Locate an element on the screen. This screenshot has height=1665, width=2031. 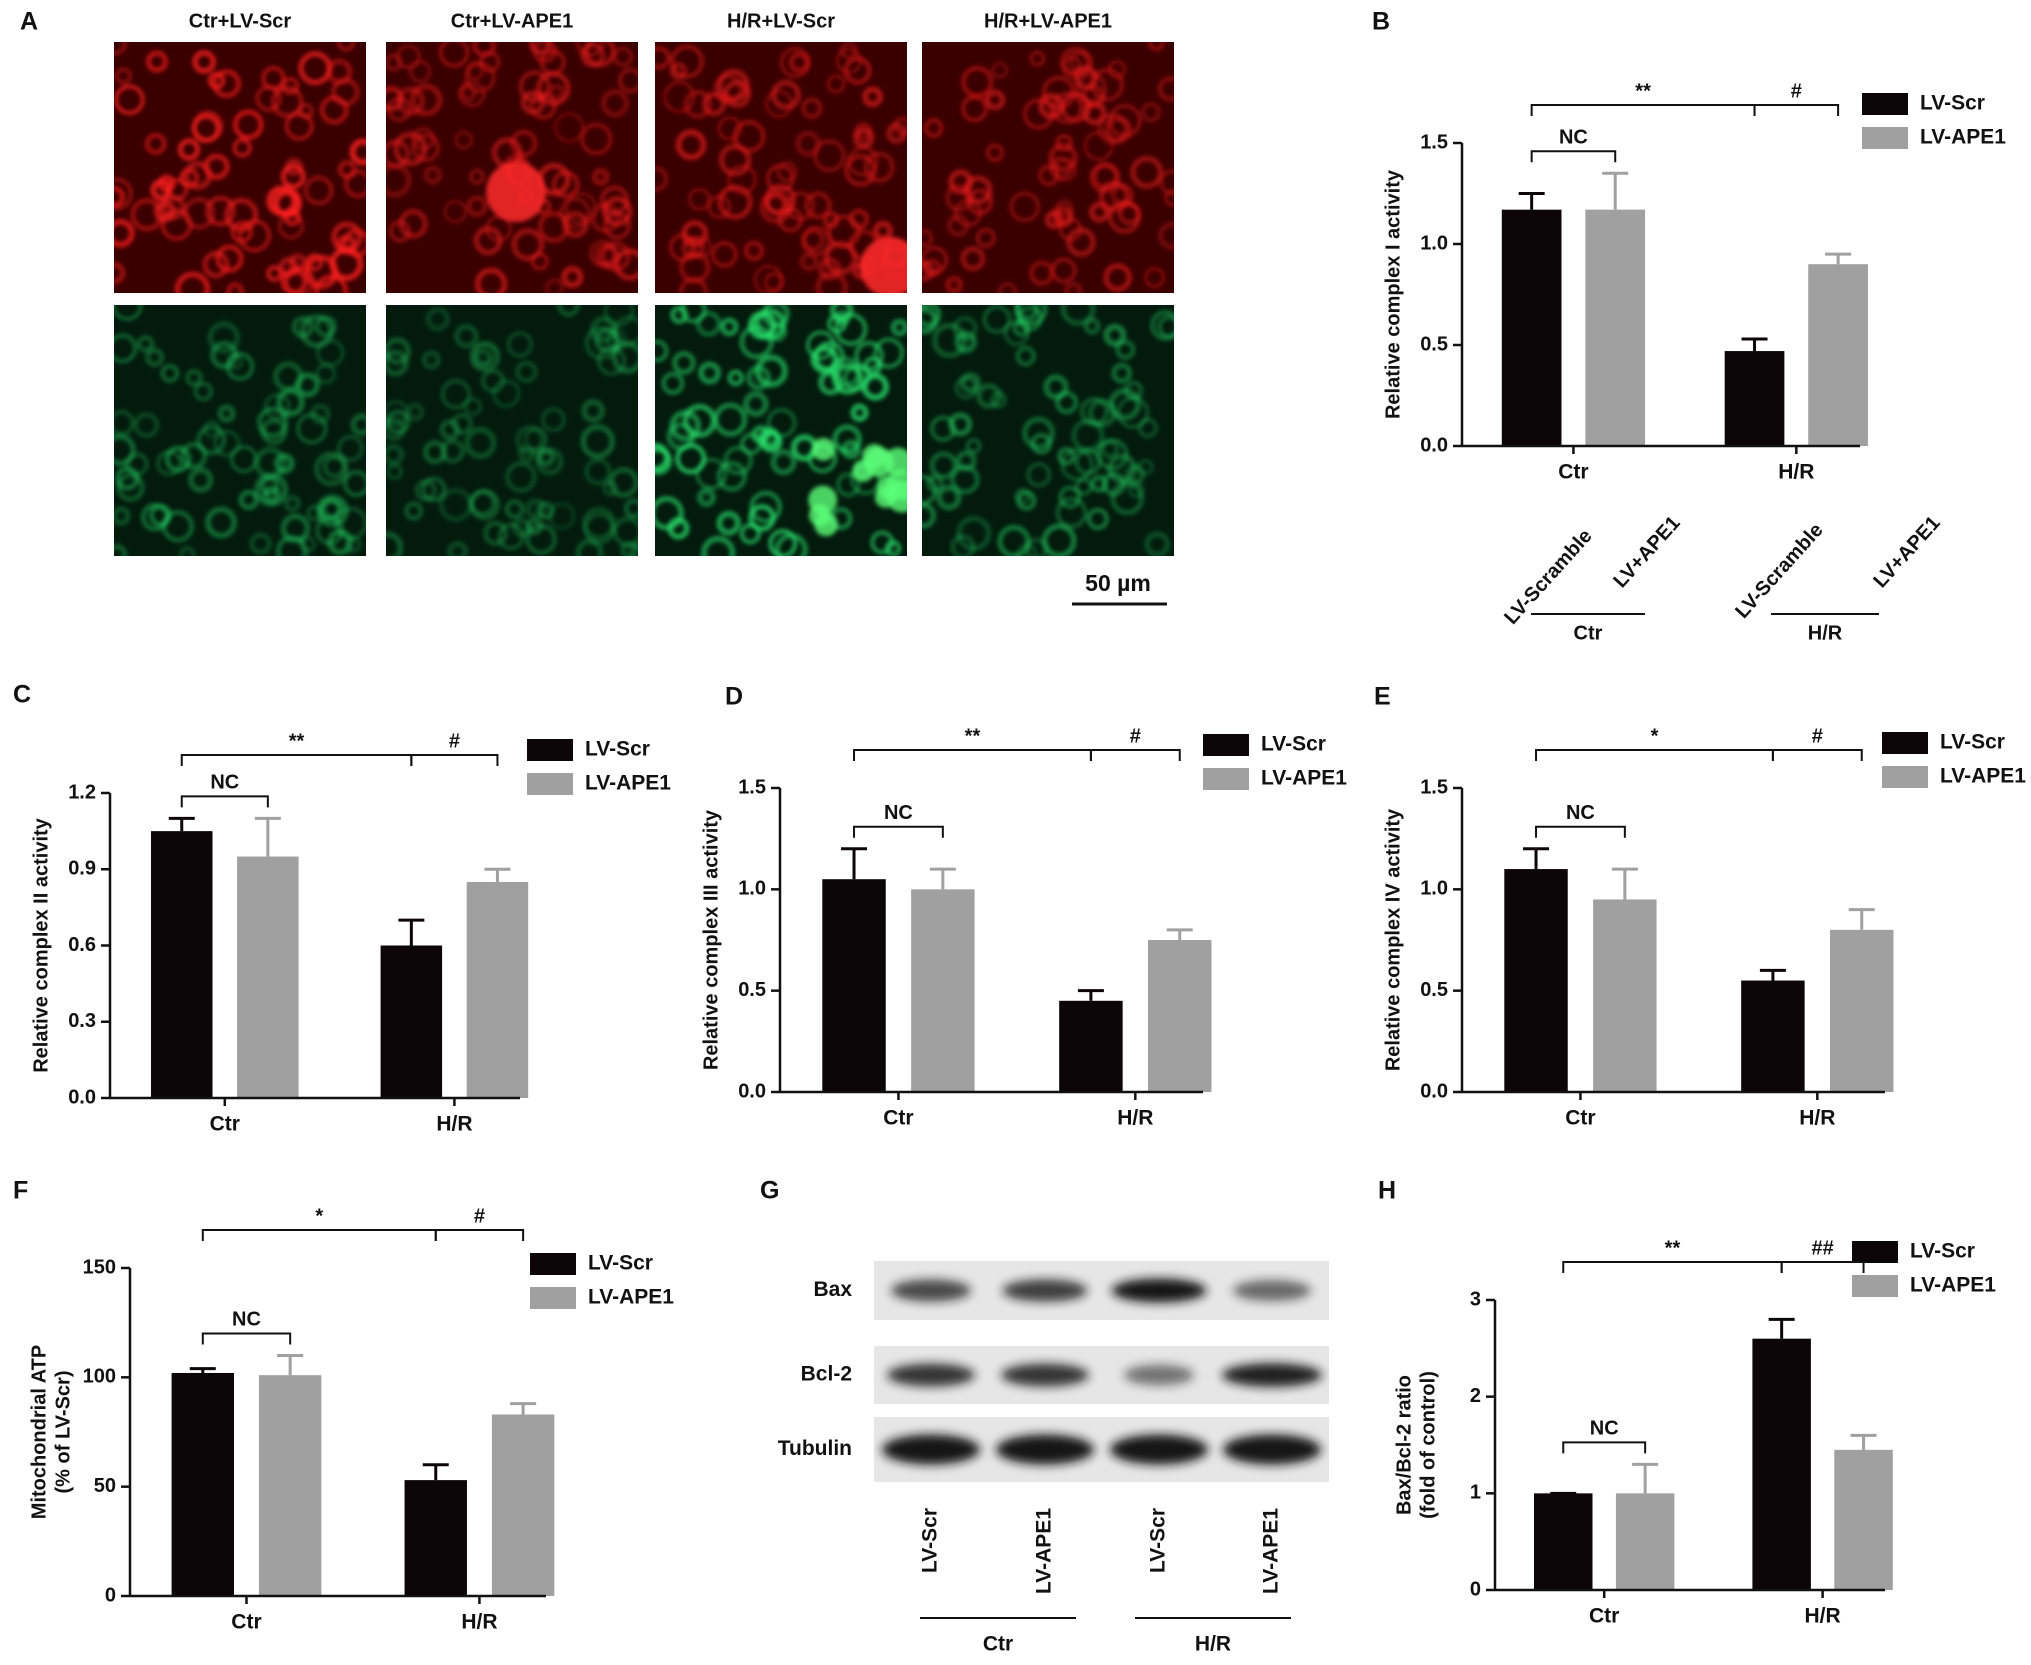
y-axis-label: Relative complex III activity is located at coordinates (711, 939).